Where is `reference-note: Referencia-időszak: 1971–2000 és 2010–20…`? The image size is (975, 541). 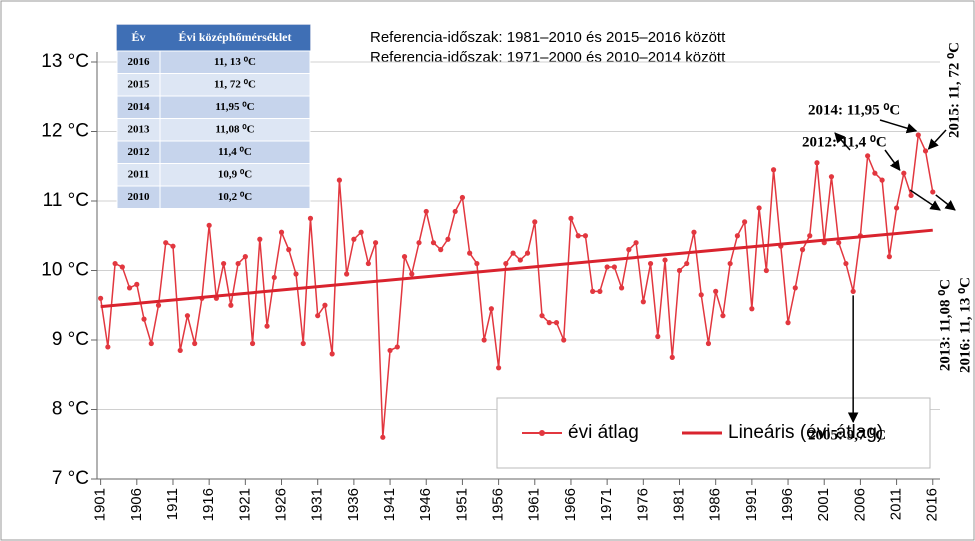 reference-note: Referencia-időszak: 1971–2000 és 2010–20… is located at coordinates (548, 57).